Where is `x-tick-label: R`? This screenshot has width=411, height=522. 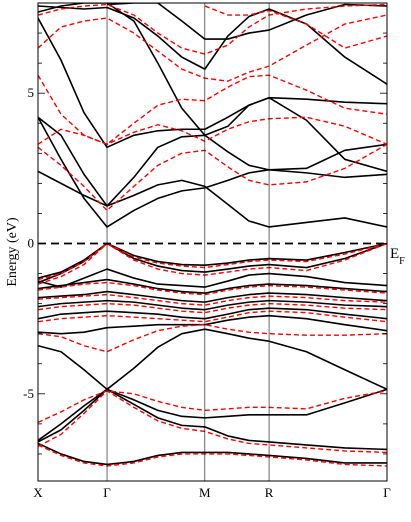
x-tick-label: R is located at coordinates (269, 492).